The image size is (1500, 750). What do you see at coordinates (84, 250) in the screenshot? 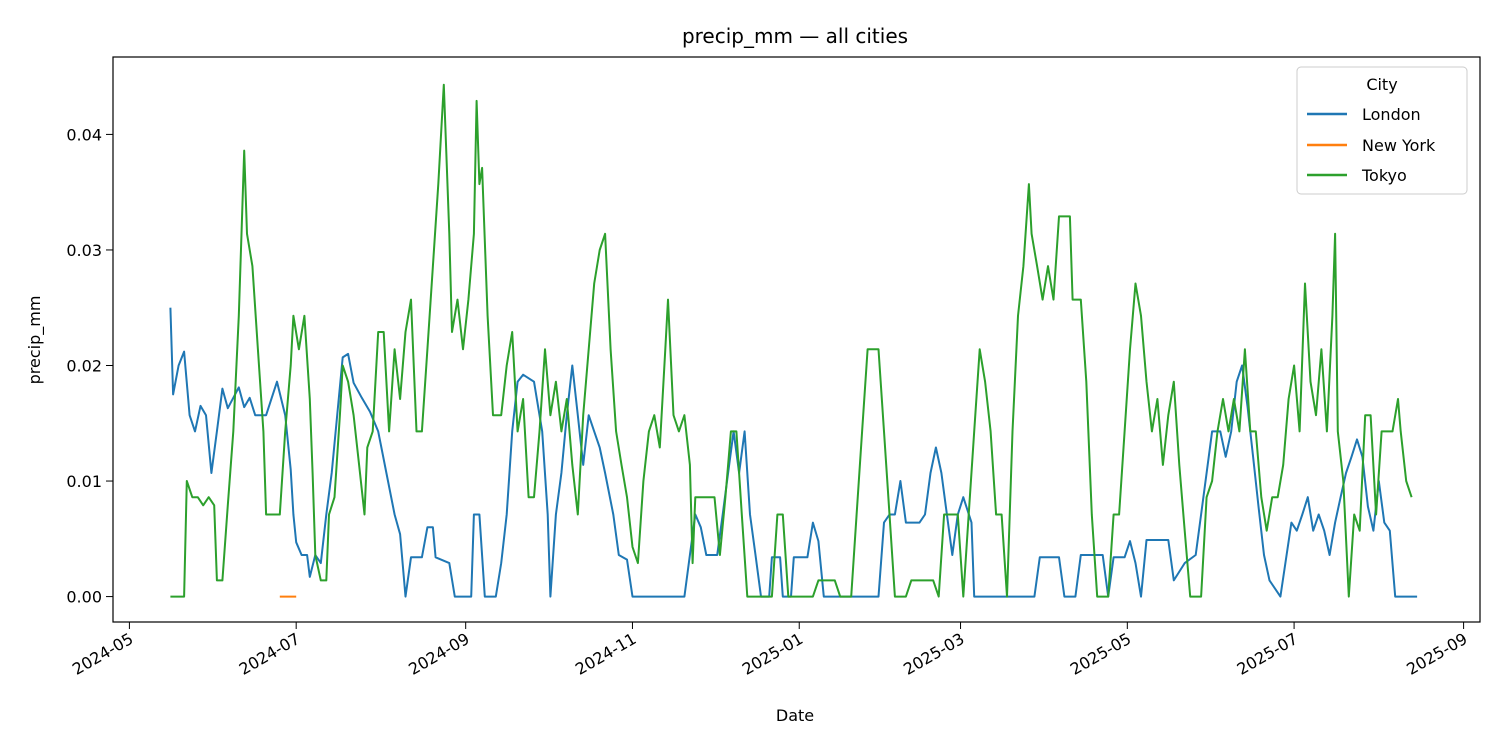
I see `y-tick-label: 0.03` at bounding box center [84, 250].